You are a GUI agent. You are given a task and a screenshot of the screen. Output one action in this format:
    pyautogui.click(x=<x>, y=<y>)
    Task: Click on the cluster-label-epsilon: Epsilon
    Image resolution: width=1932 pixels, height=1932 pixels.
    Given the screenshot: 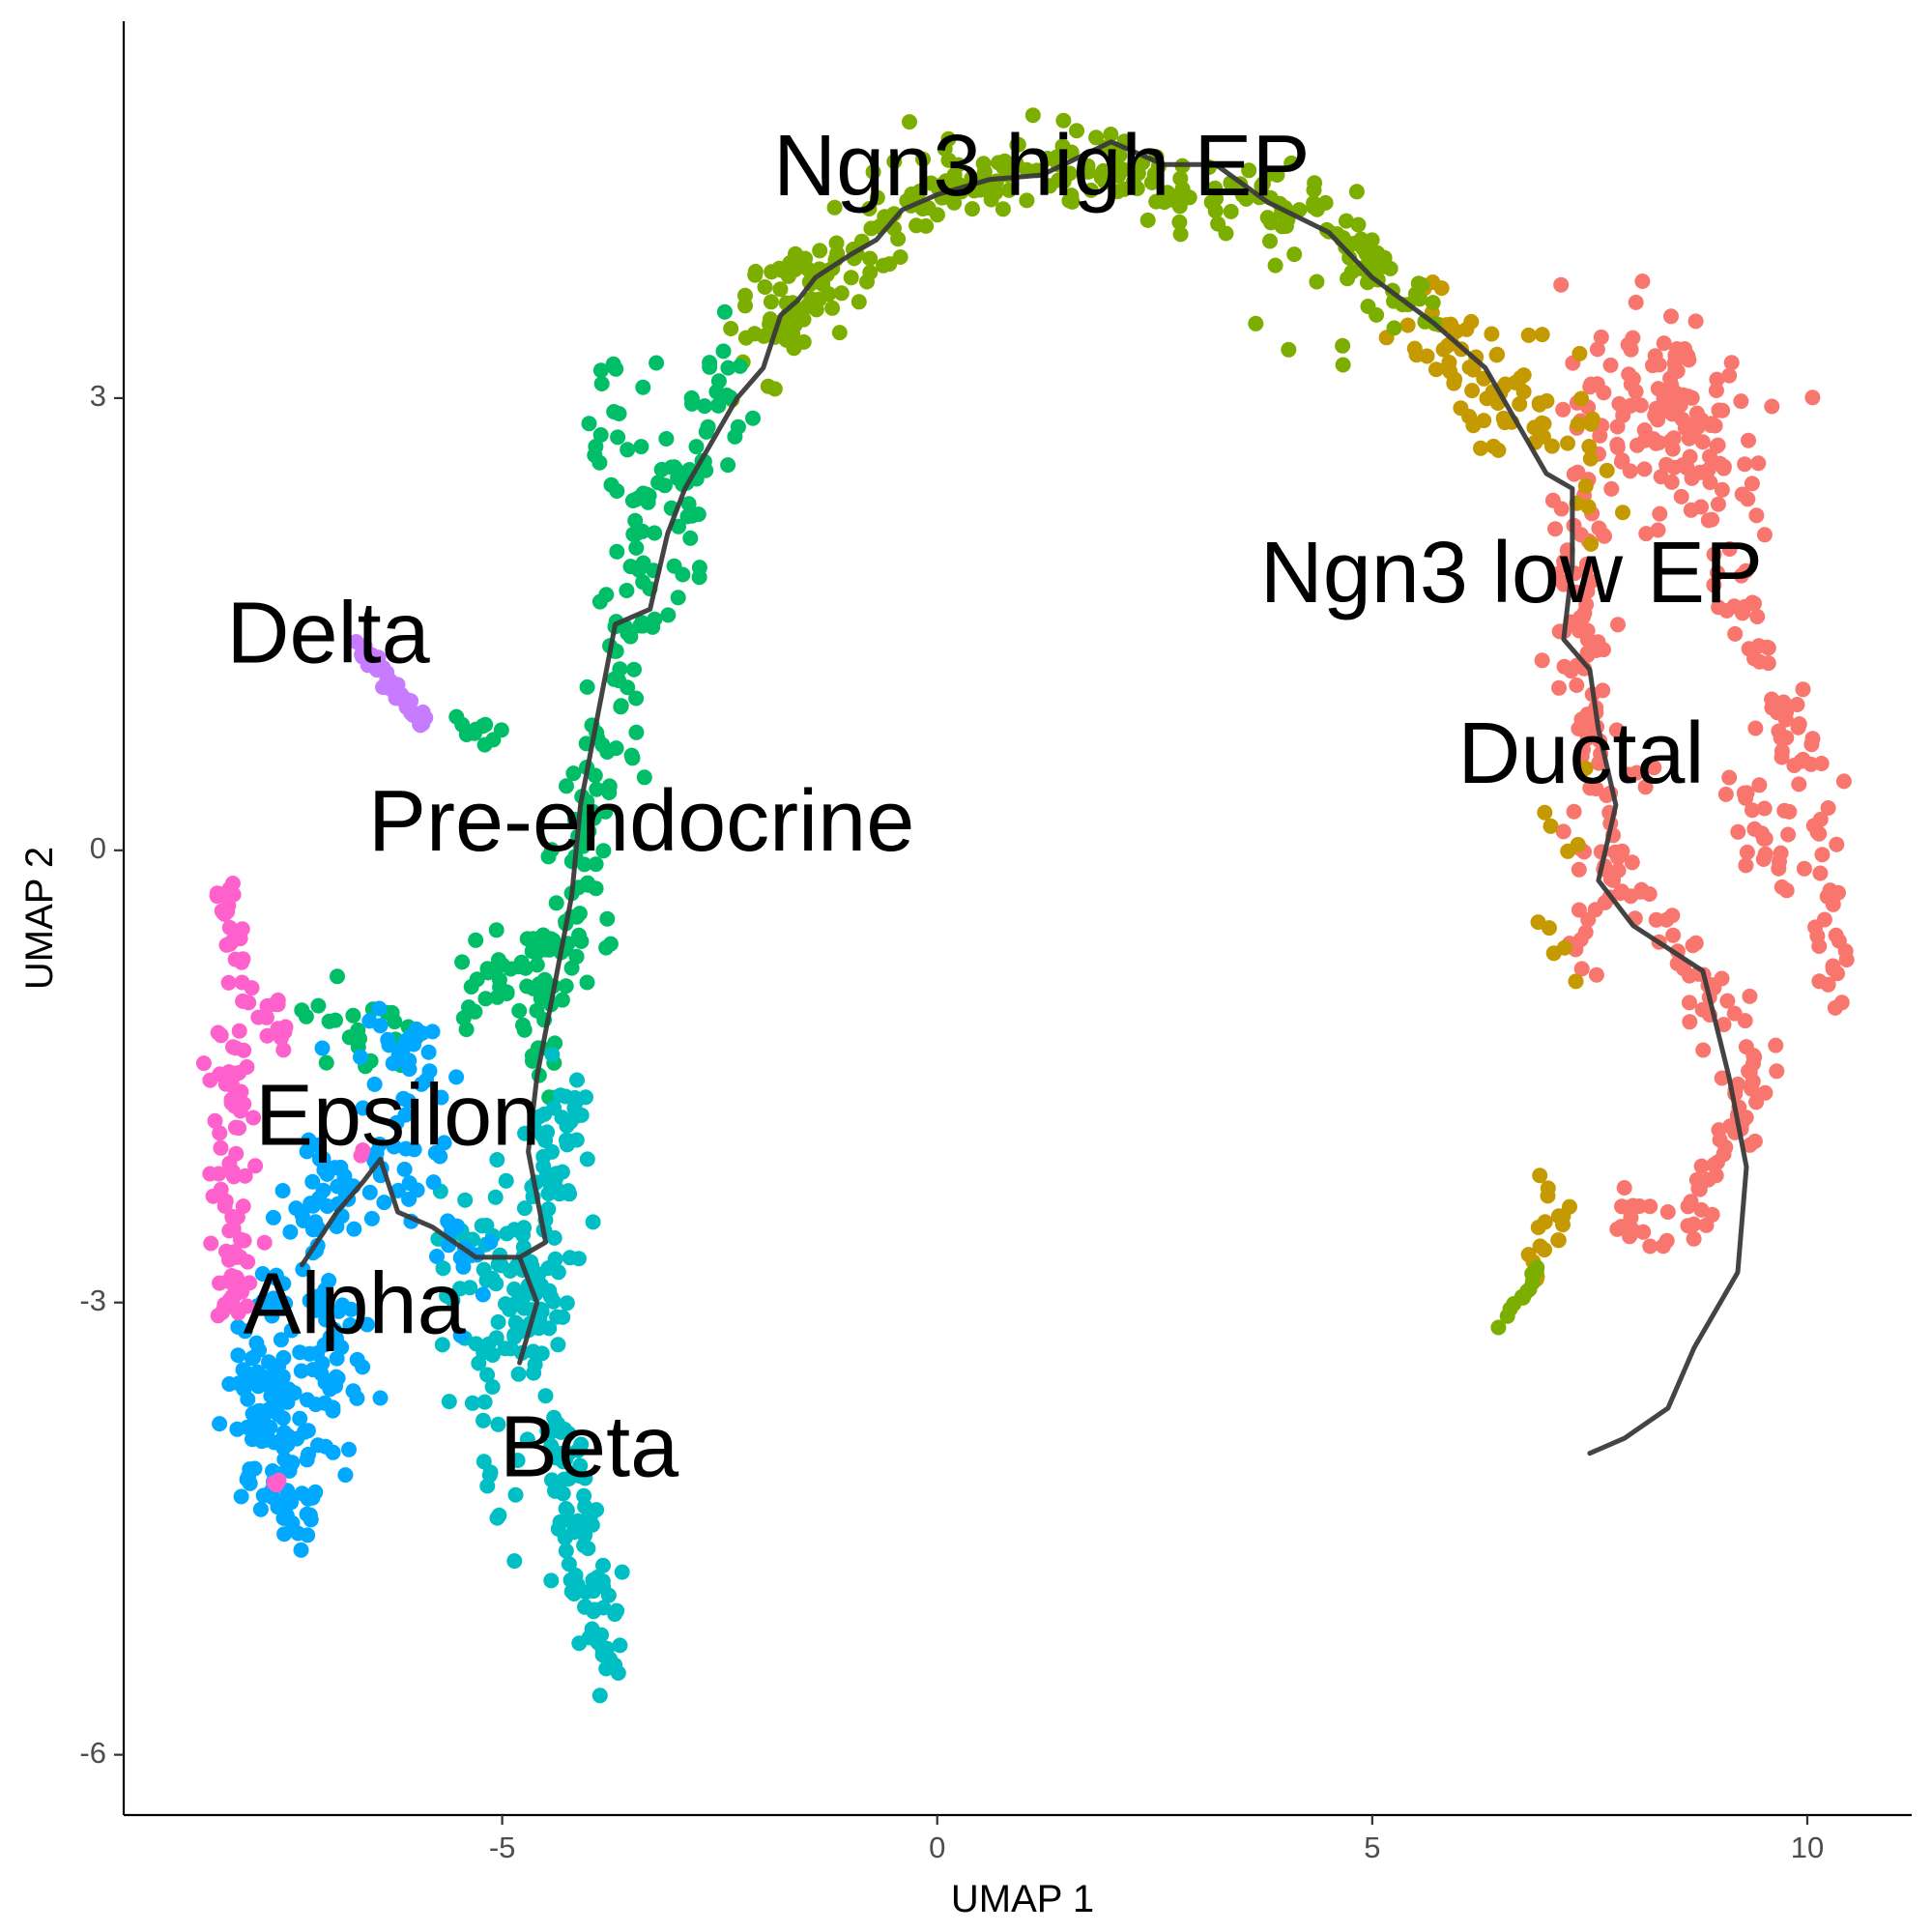 What is the action you would take?
    pyautogui.click(x=397, y=1115)
    